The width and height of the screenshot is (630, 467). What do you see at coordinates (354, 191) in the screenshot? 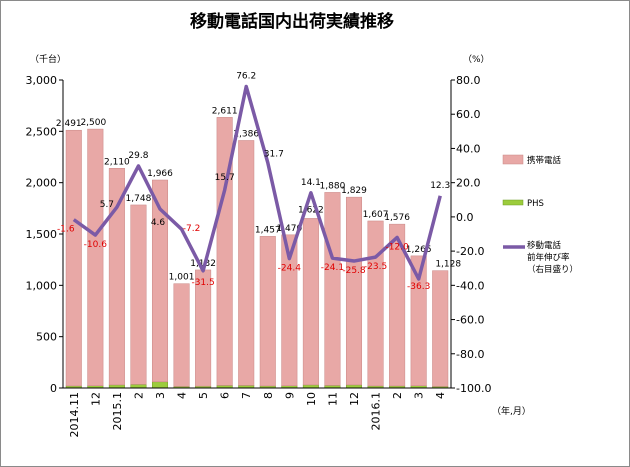
I see `bar-value-label: 1,829` at bounding box center [354, 191].